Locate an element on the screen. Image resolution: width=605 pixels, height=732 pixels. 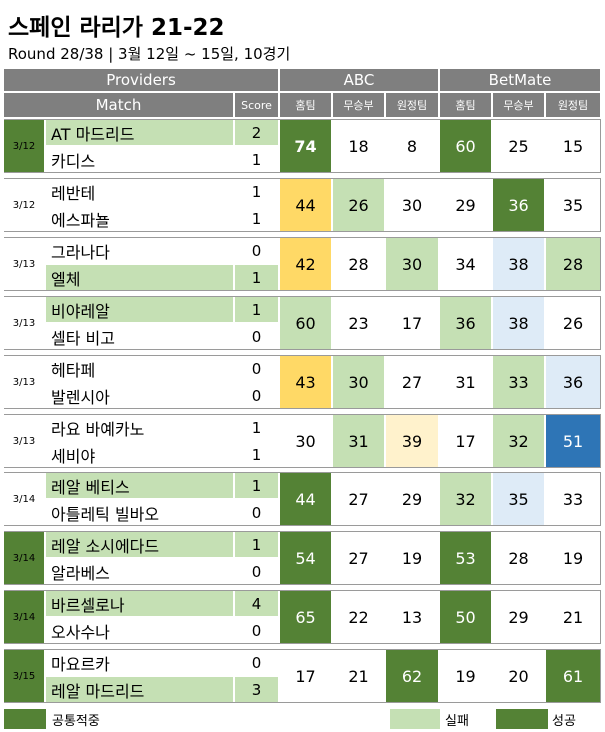
home-team: 바르셀로나 is located at coordinates (139, 603).